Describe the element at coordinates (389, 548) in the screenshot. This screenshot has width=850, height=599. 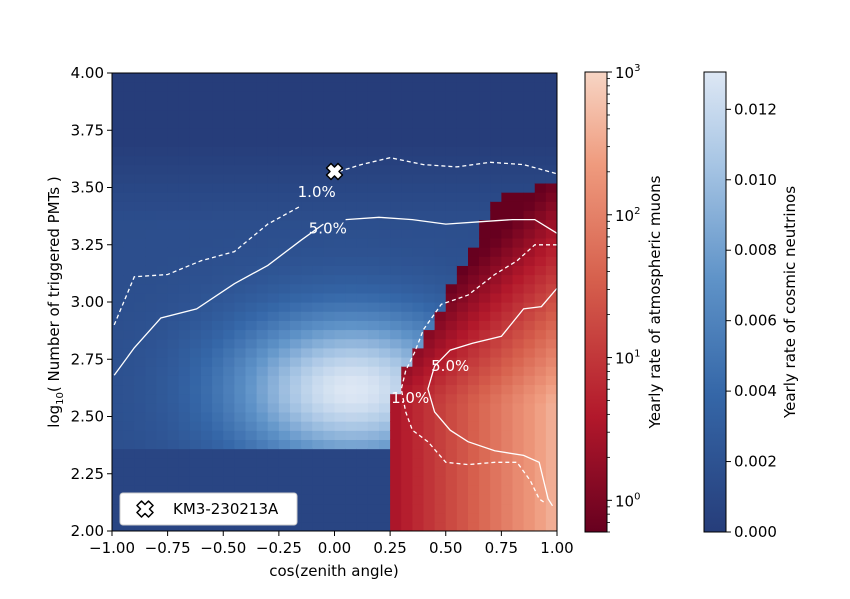
I see `x-tick-label: 0.25` at that location.